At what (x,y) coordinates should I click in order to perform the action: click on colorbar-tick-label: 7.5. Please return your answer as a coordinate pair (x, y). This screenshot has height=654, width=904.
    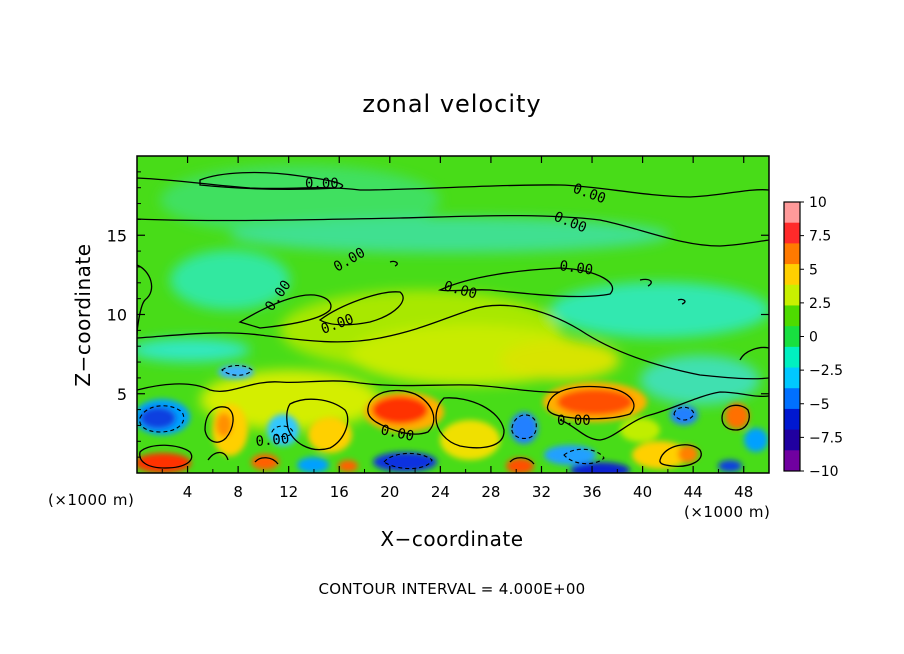
    Looking at the image, I should click on (820, 237).